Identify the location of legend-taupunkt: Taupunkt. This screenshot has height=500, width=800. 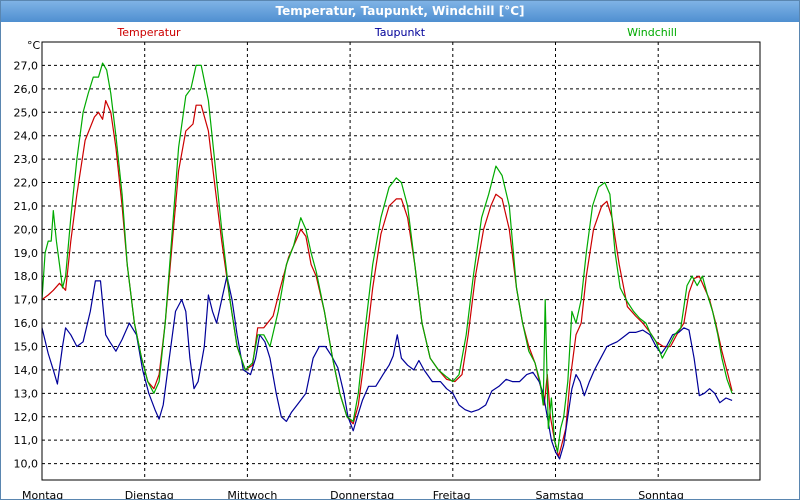
(400, 32).